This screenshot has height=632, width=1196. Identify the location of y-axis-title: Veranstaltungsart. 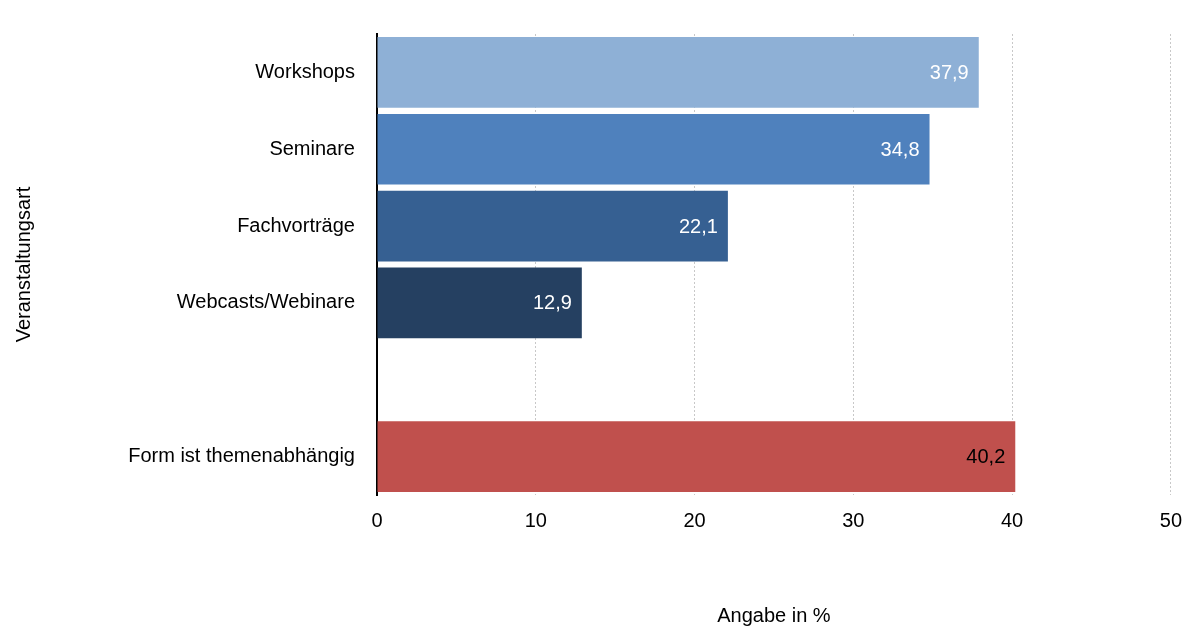
(22, 264).